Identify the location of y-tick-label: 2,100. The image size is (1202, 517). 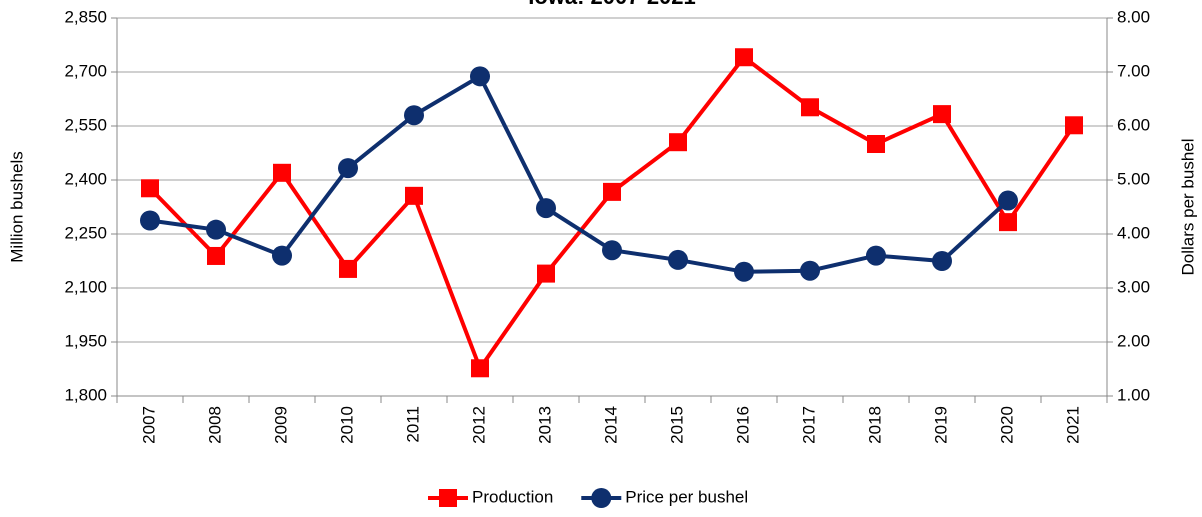
(85, 286).